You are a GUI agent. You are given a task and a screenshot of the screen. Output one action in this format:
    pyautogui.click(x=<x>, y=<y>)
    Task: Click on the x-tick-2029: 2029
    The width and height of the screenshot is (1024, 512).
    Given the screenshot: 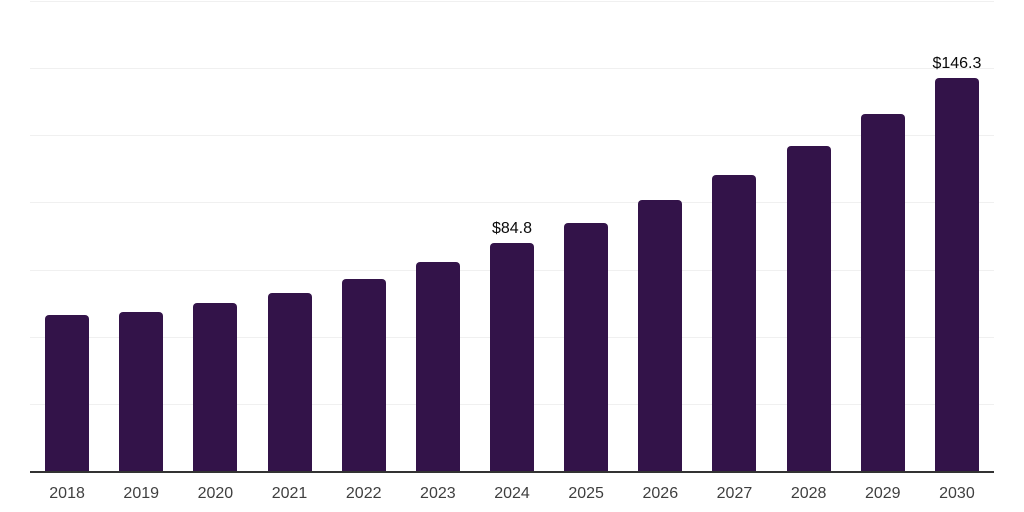 What is the action you would take?
    pyautogui.click(x=882, y=493)
    